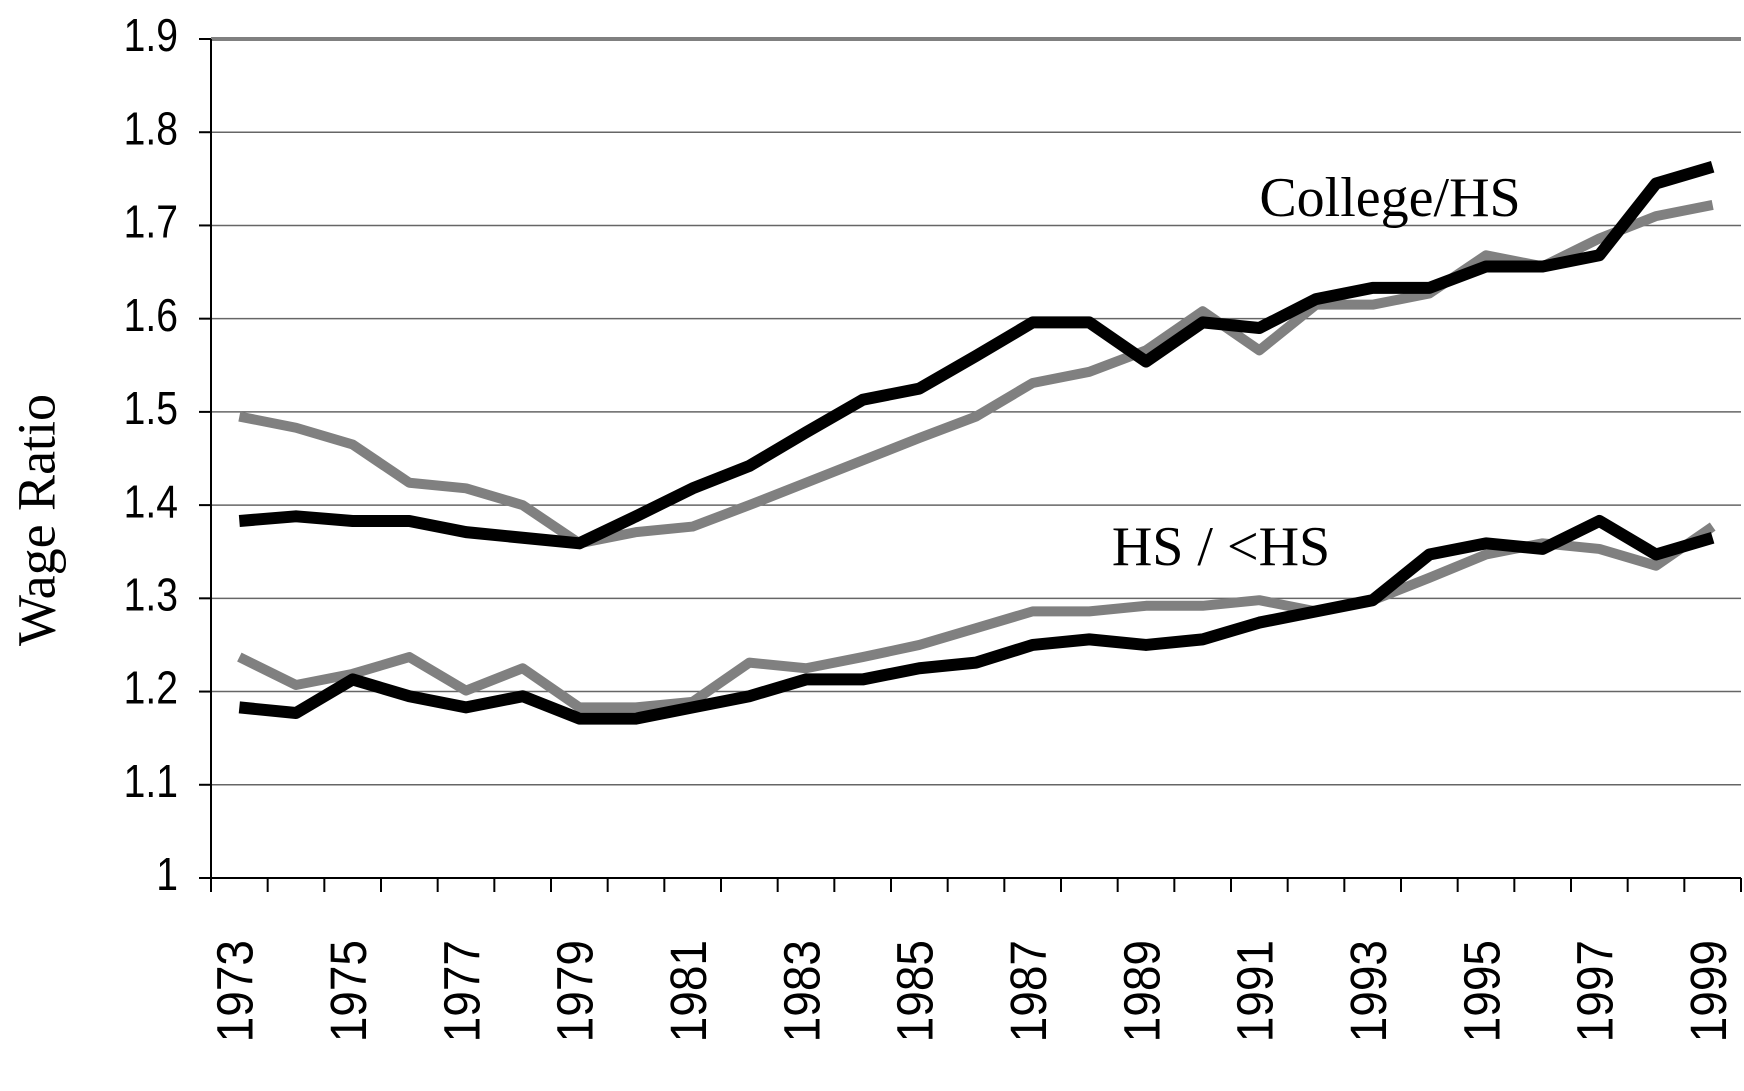  Describe the element at coordinates (1142, 991) in the screenshot. I see `x-tick-label: 1989` at that location.